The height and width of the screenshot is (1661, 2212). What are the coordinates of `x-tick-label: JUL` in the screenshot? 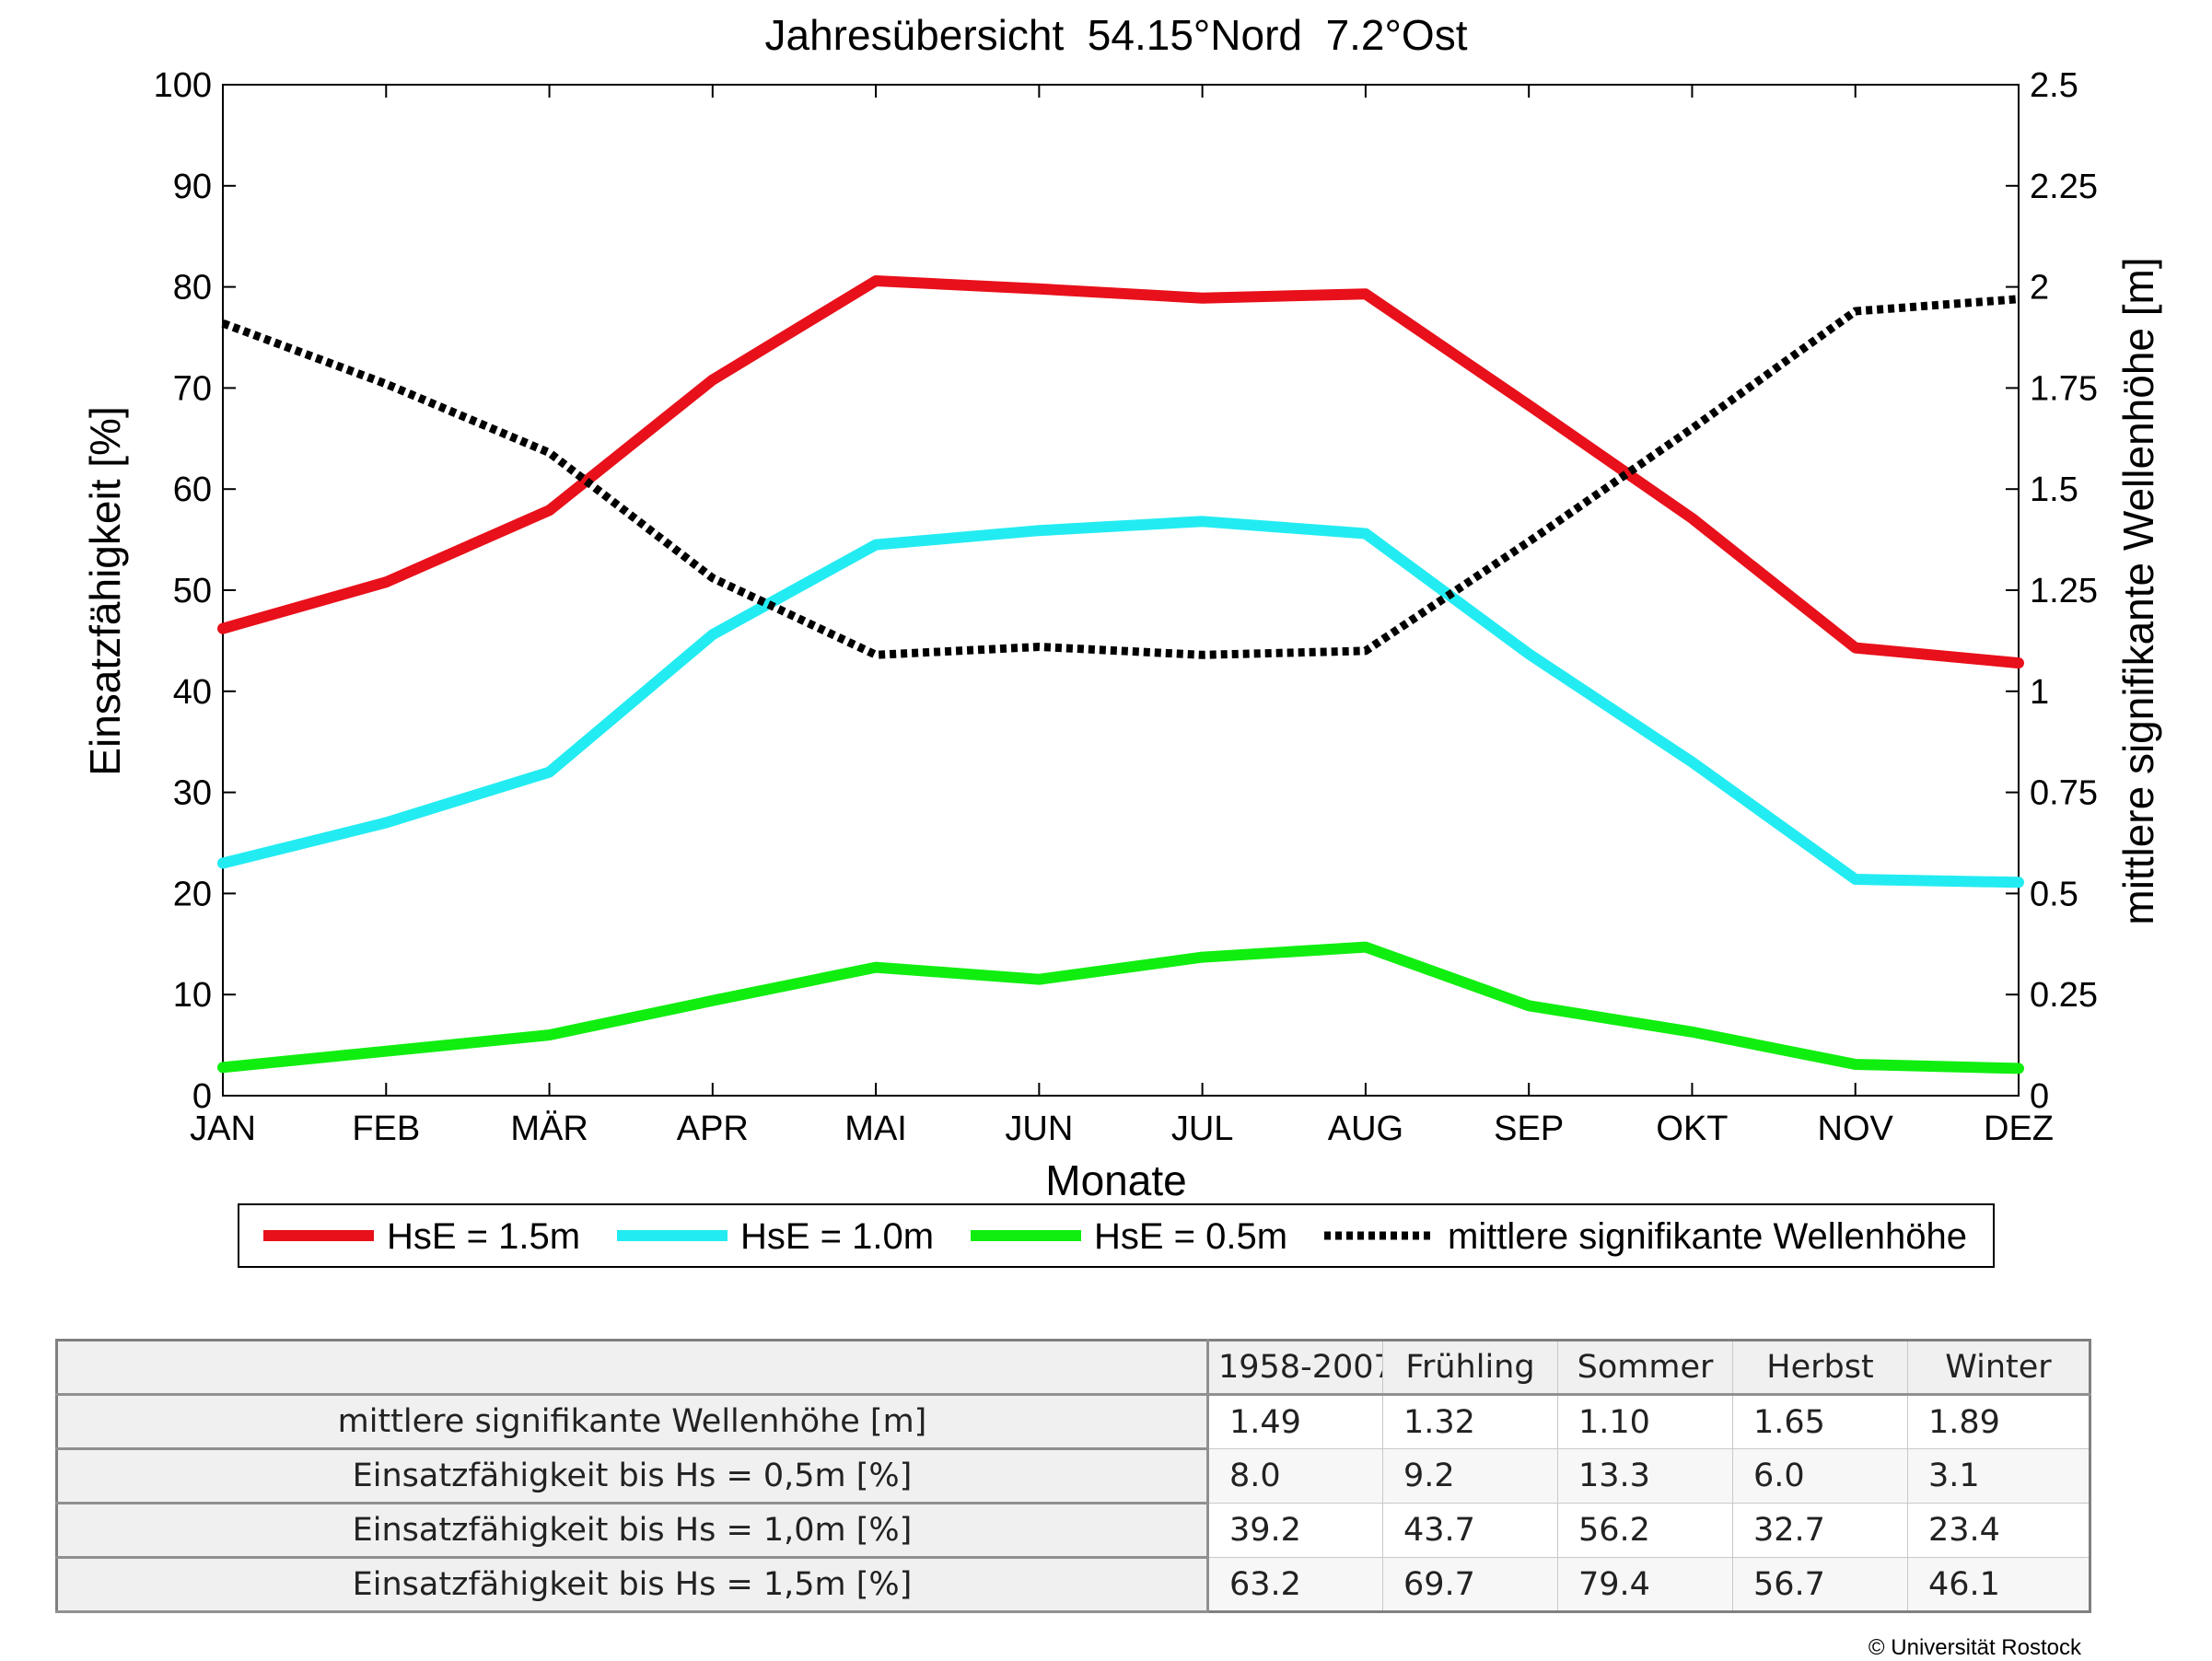 It's located at (1203, 1128).